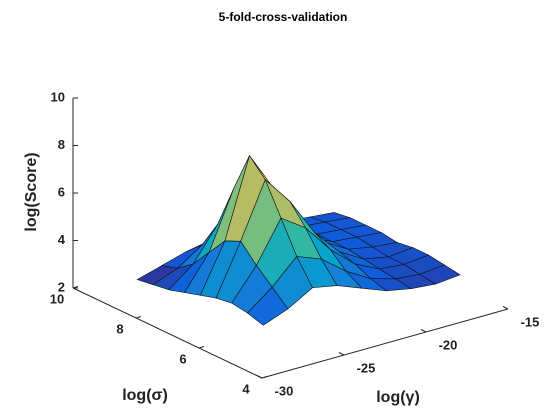 This screenshot has height=420, width=560. Describe the element at coordinates (448, 344) in the screenshot. I see `x-tick-label: -20` at that location.